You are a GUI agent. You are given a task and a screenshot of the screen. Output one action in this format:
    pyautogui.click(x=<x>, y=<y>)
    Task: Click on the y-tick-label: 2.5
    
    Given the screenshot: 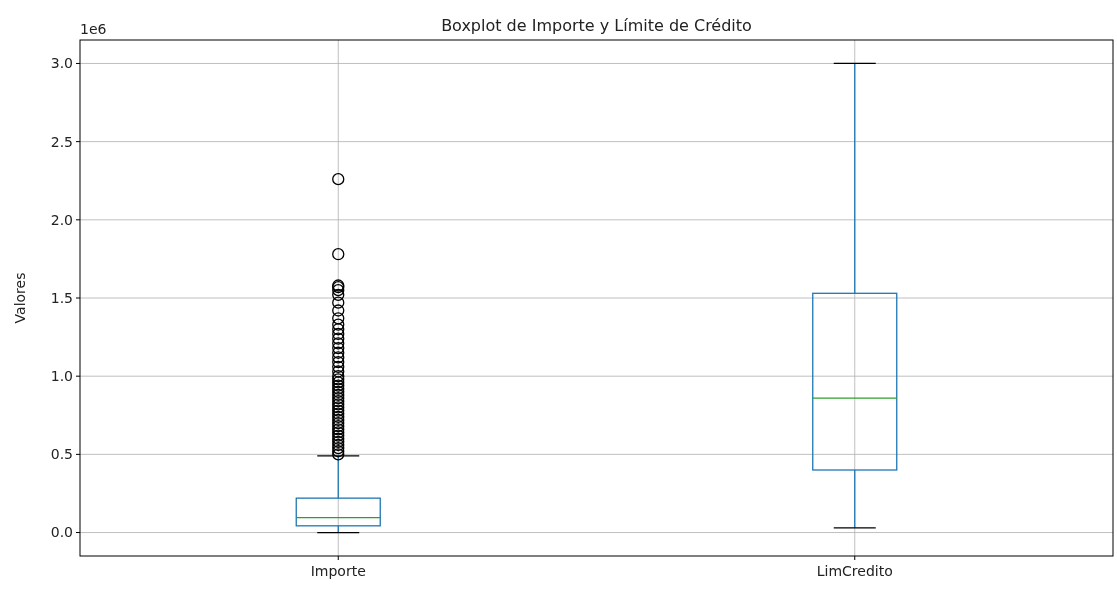 What is the action you would take?
    pyautogui.click(x=61, y=141)
    